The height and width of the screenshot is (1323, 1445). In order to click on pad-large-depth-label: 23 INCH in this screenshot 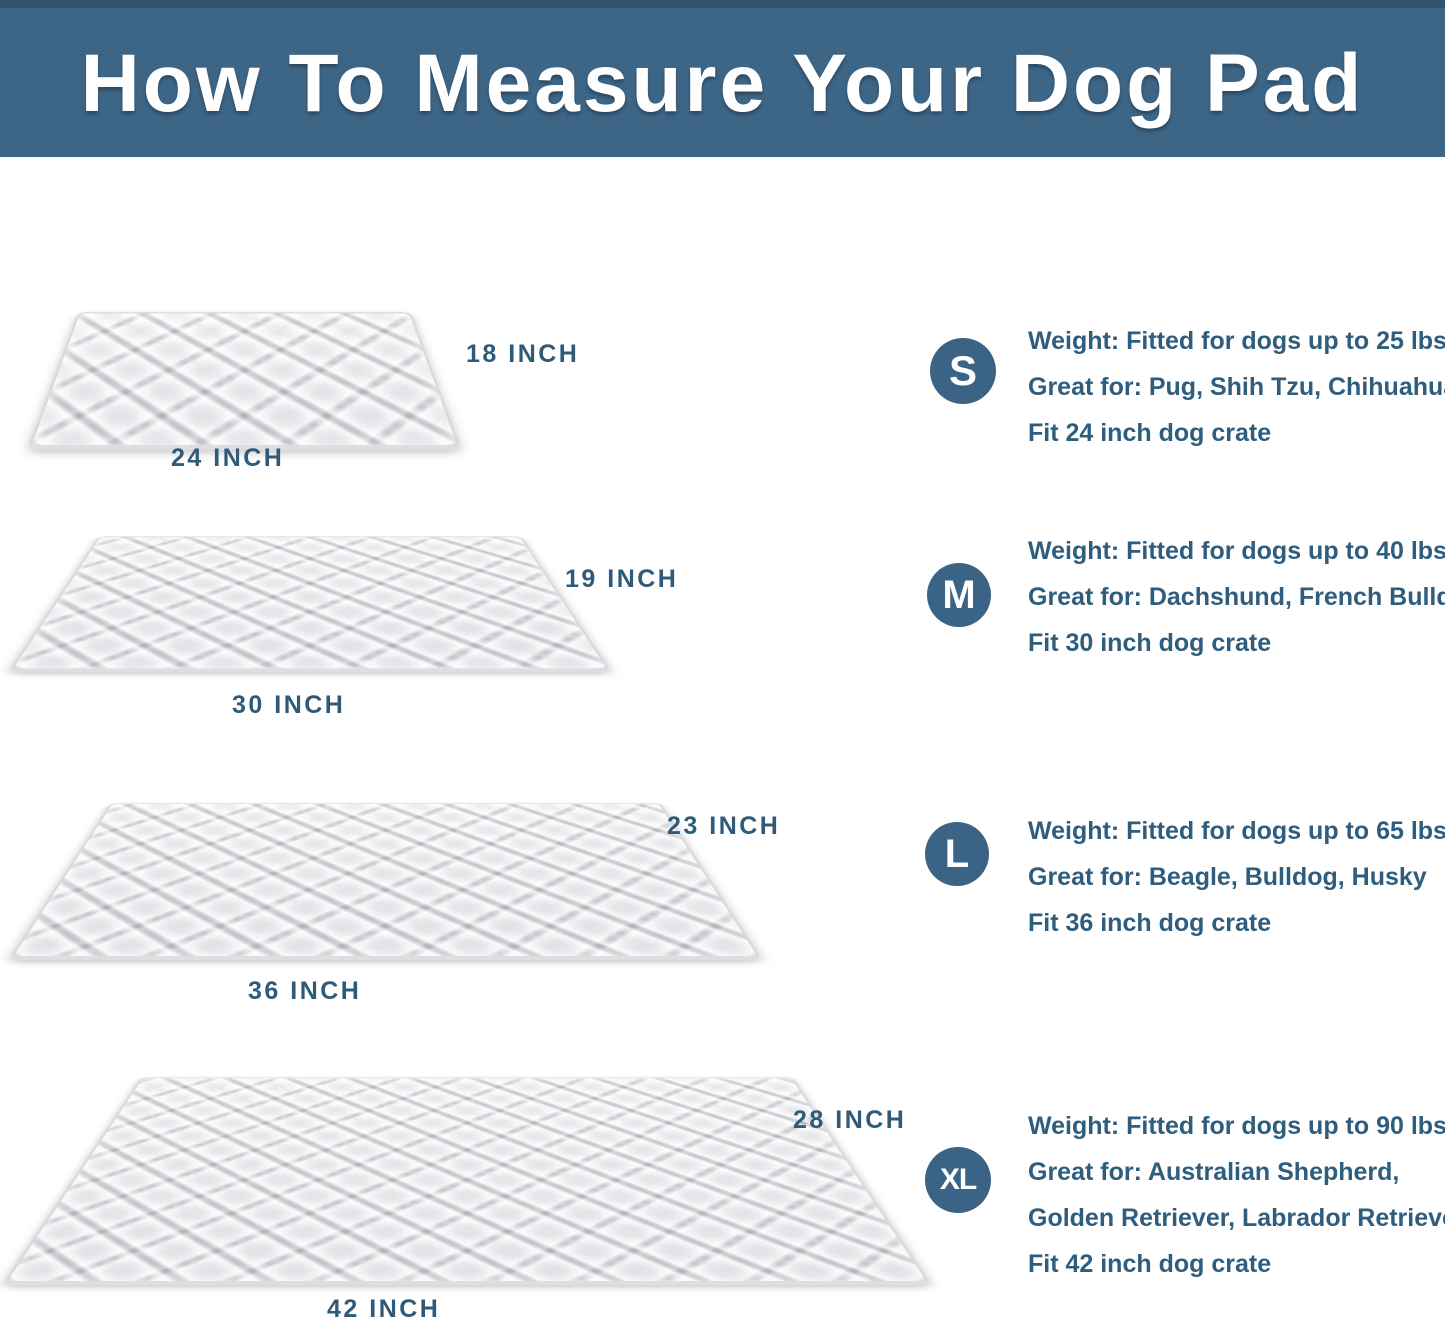, I will do `click(724, 826)`.